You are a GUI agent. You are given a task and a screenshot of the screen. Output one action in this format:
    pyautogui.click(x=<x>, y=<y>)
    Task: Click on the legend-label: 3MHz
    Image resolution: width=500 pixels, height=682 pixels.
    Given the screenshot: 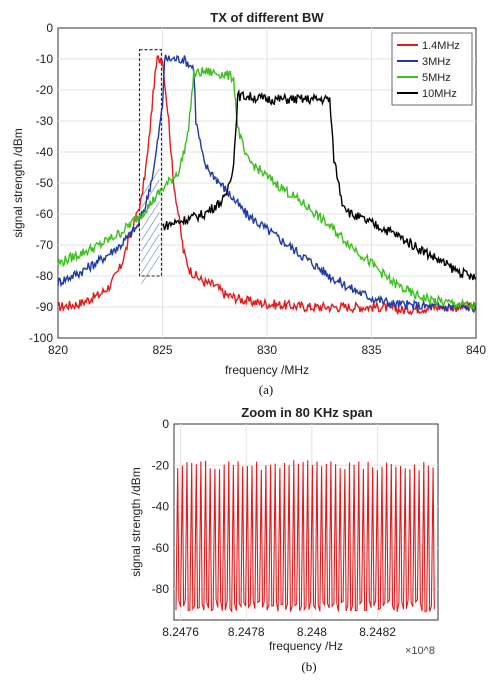 What is the action you would take?
    pyautogui.click(x=436, y=62)
    